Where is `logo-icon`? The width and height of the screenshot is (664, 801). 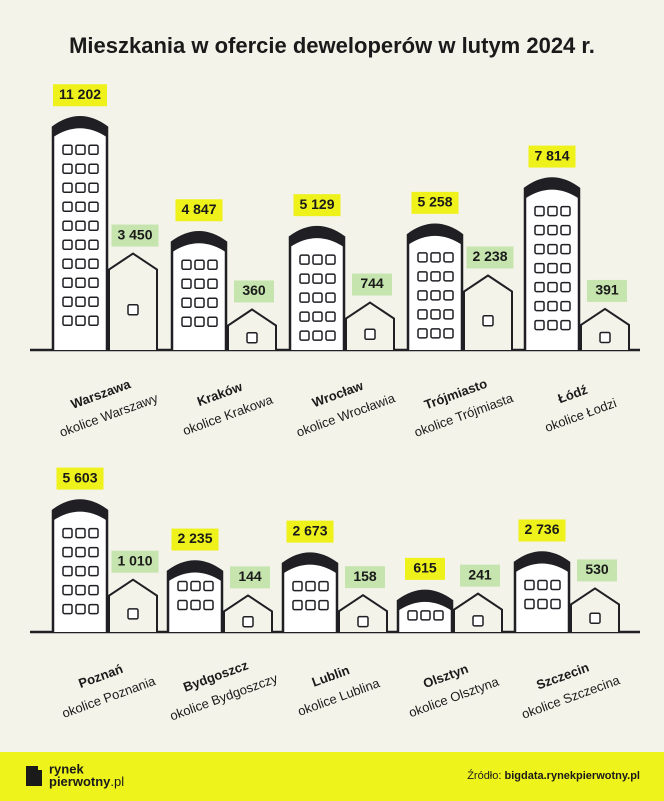 logo-icon is located at coordinates (34, 776).